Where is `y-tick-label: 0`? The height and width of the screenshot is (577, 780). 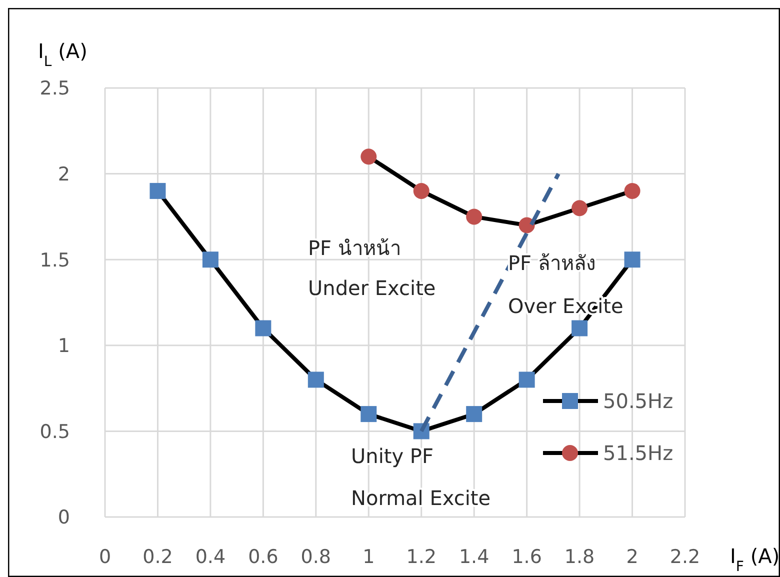 y-tick-label: 0 is located at coordinates (64, 517).